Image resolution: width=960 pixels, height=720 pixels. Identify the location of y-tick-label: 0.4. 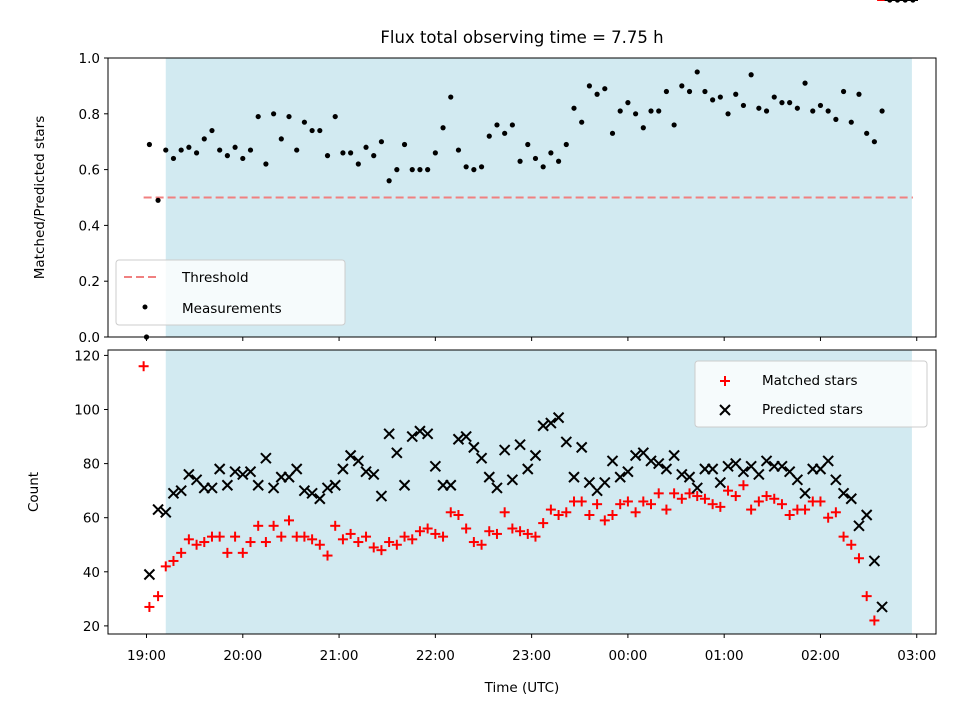
(89, 226).